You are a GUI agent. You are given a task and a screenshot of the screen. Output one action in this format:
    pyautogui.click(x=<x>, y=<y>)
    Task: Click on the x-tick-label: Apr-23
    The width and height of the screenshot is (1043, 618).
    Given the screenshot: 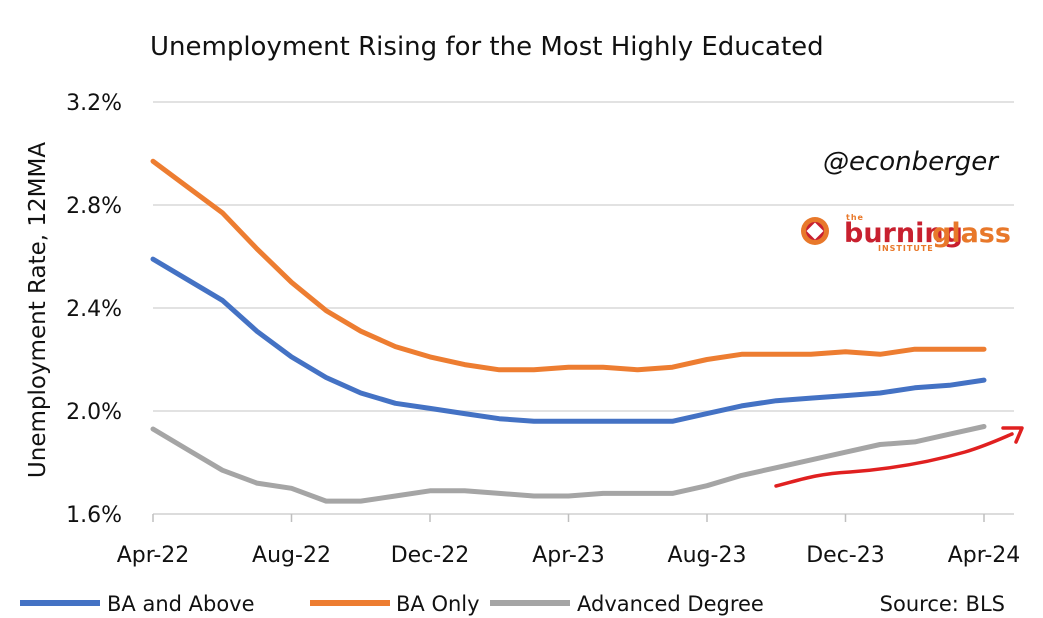 What is the action you would take?
    pyautogui.click(x=568, y=555)
    